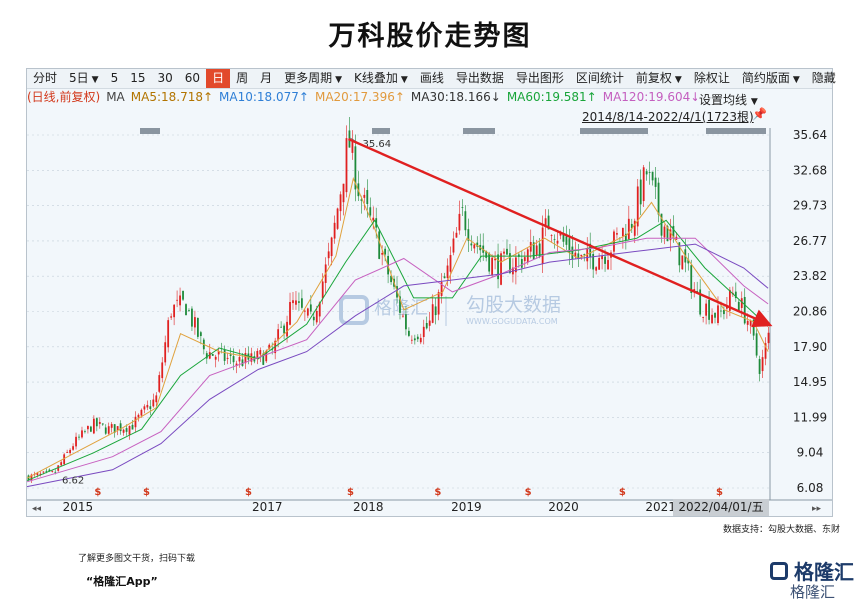 This screenshot has height=607, width=860. What do you see at coordinates (37, 509) in the screenshot?
I see `scroll-left-icon: ◂◂` at bounding box center [37, 509].